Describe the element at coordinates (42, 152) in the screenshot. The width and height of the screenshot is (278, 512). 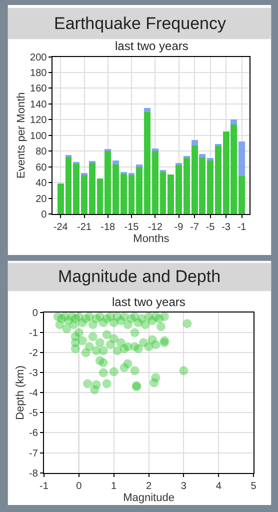
I see `y-tick-label: 80` at that location.